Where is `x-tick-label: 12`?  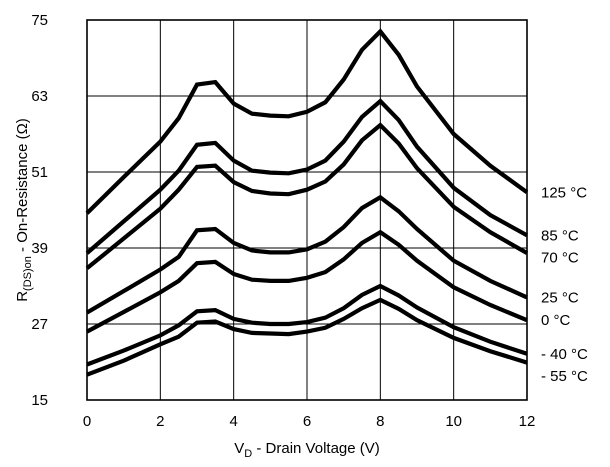 x-tick-label: 12 is located at coordinates (527, 421).